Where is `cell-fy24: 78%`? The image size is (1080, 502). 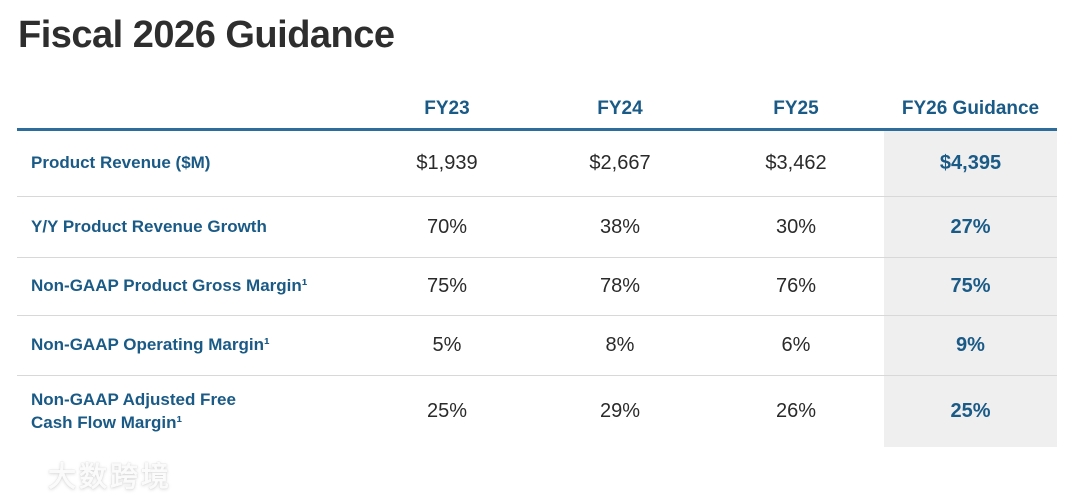
cell-fy24: 78% is located at coordinates (620, 286).